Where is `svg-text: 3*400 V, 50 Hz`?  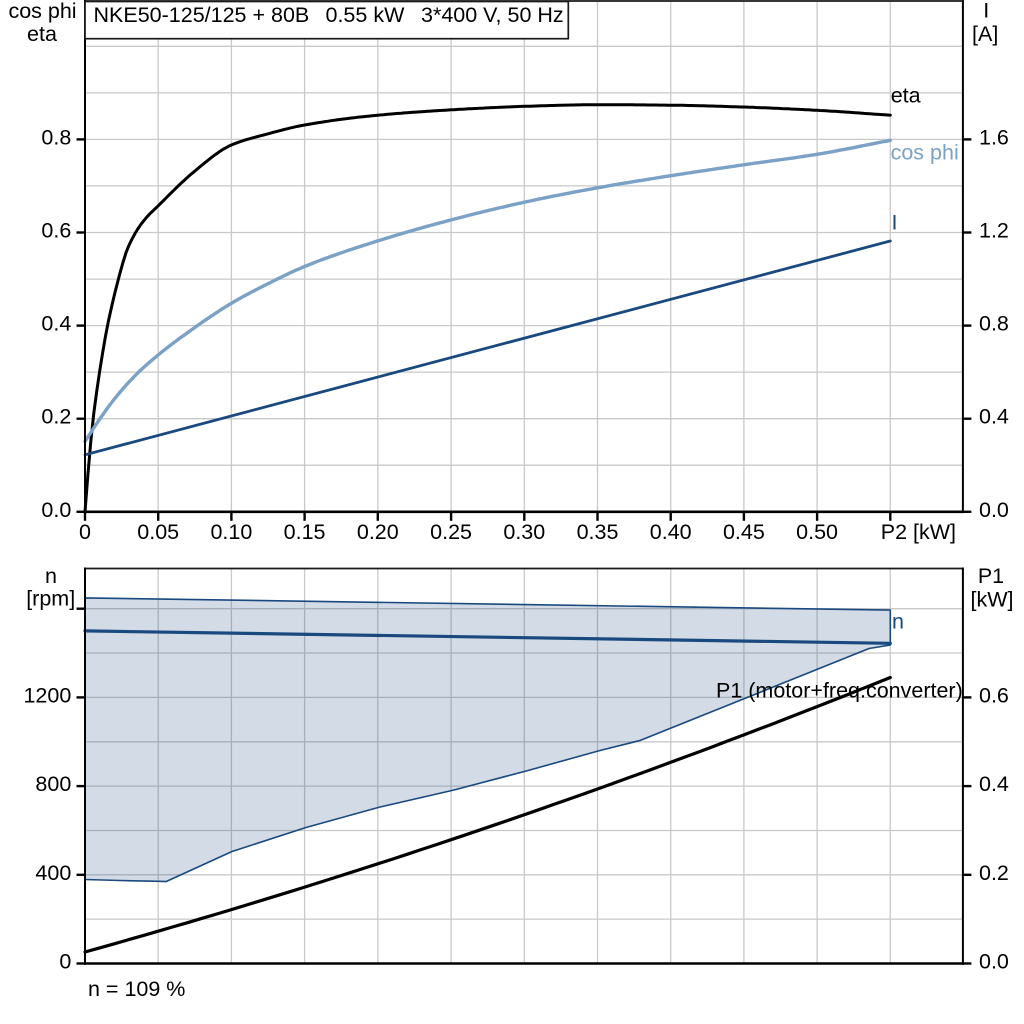
svg-text: 3*400 V, 50 Hz is located at coordinates (492, 15).